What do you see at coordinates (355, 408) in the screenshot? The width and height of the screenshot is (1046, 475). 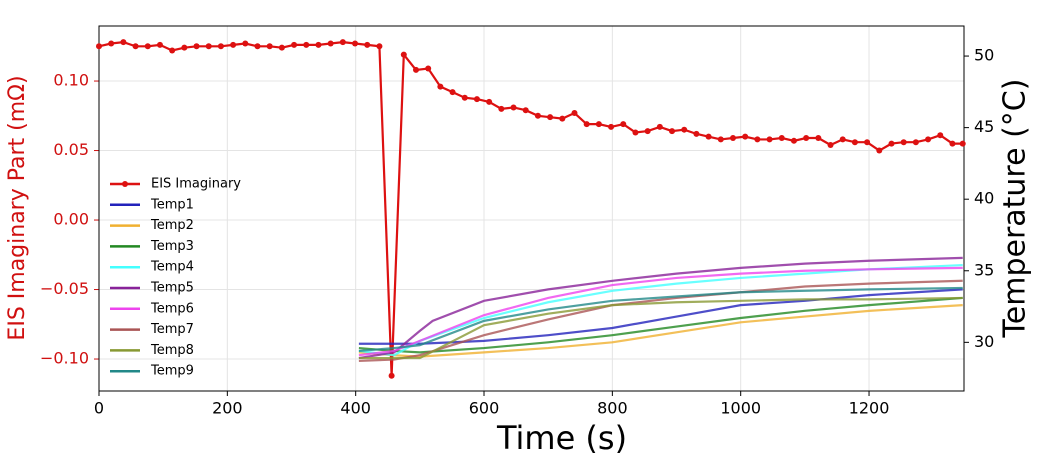 I see `x-tick-label: 400` at bounding box center [355, 408].